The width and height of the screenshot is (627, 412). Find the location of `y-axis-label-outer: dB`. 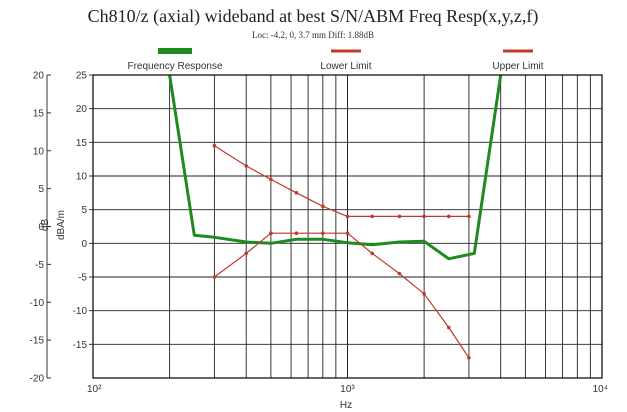

y-axis-label-outer: dB is located at coordinates (45, 225).